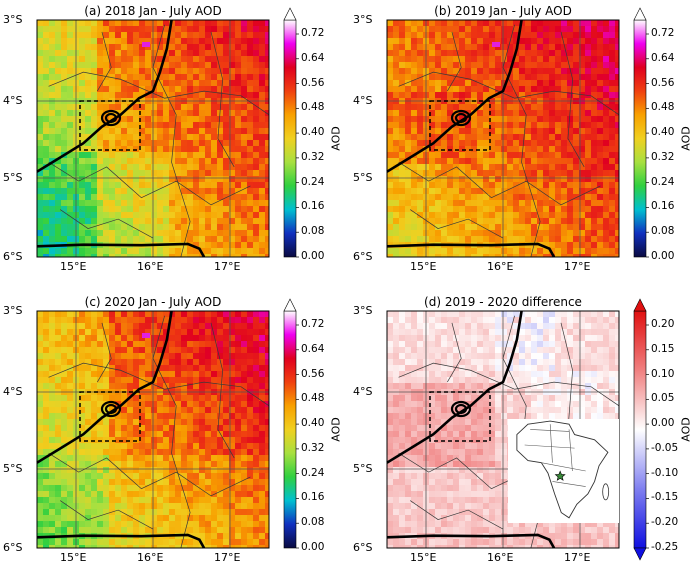 The image size is (700, 564). What do you see at coordinates (664, 522) in the screenshot?
I see `colorbar-tick-label: -0.20` at bounding box center [664, 522].